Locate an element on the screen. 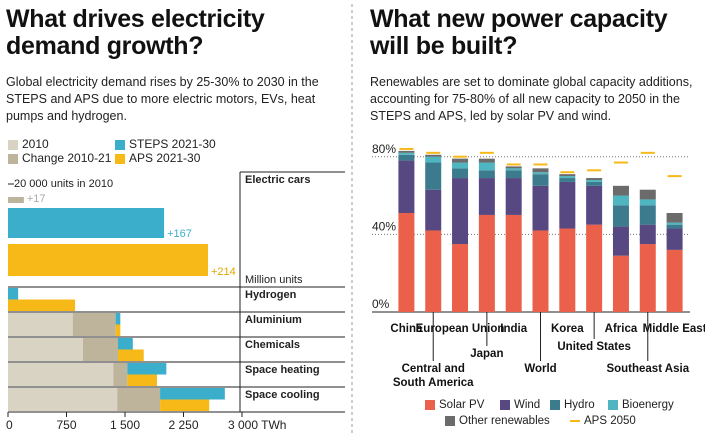 Image resolution: width=705 pixels, height=435 pixels. legend-label: Solar PV is located at coordinates (462, 405).